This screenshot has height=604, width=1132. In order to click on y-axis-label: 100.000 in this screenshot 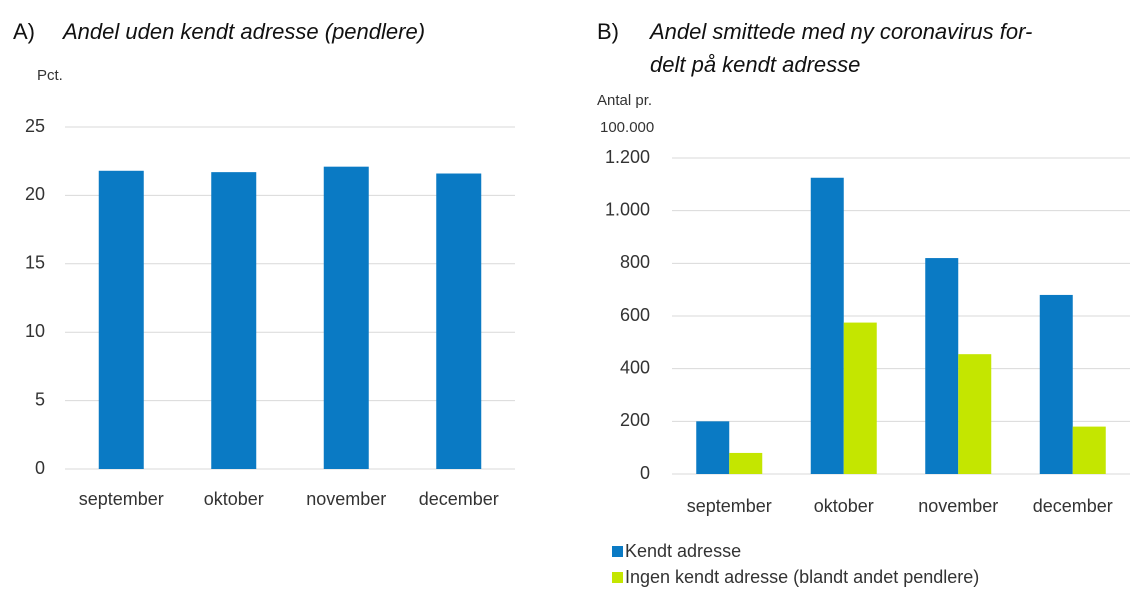, I will do `click(627, 127)`.